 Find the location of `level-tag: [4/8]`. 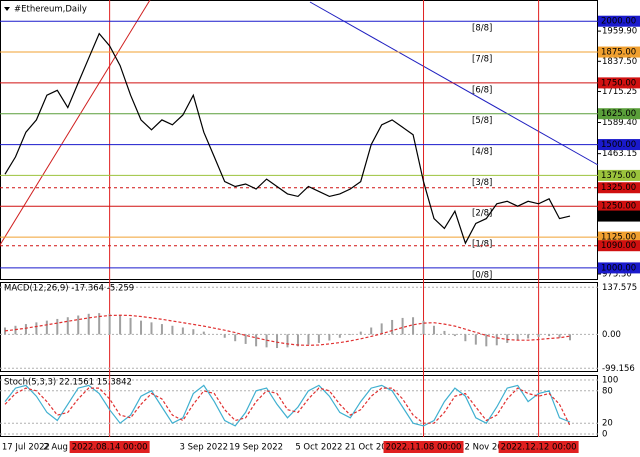

level-tag: [4/8] is located at coordinates (482, 152).